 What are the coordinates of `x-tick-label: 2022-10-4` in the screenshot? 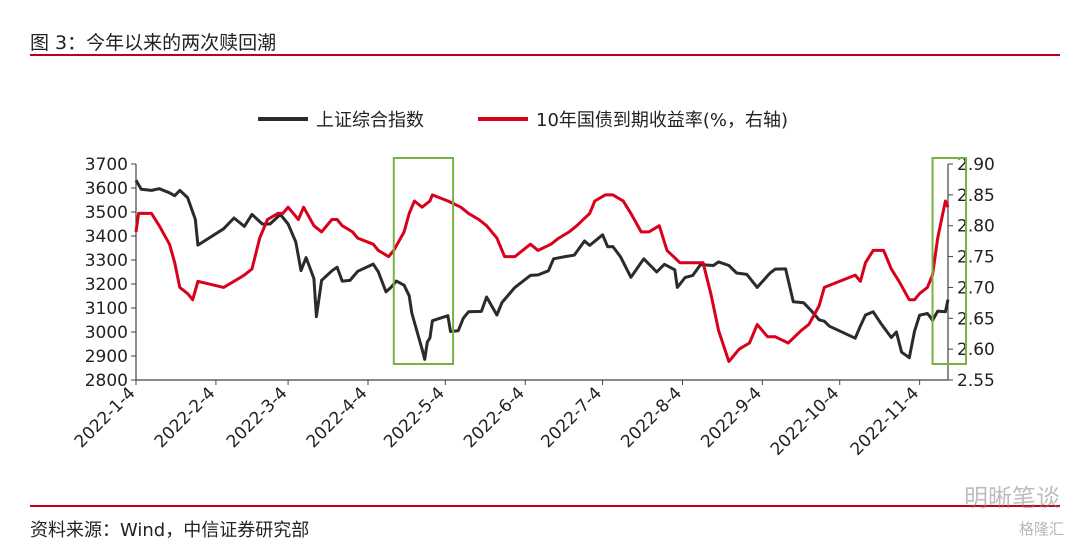 It's located at (805, 421).